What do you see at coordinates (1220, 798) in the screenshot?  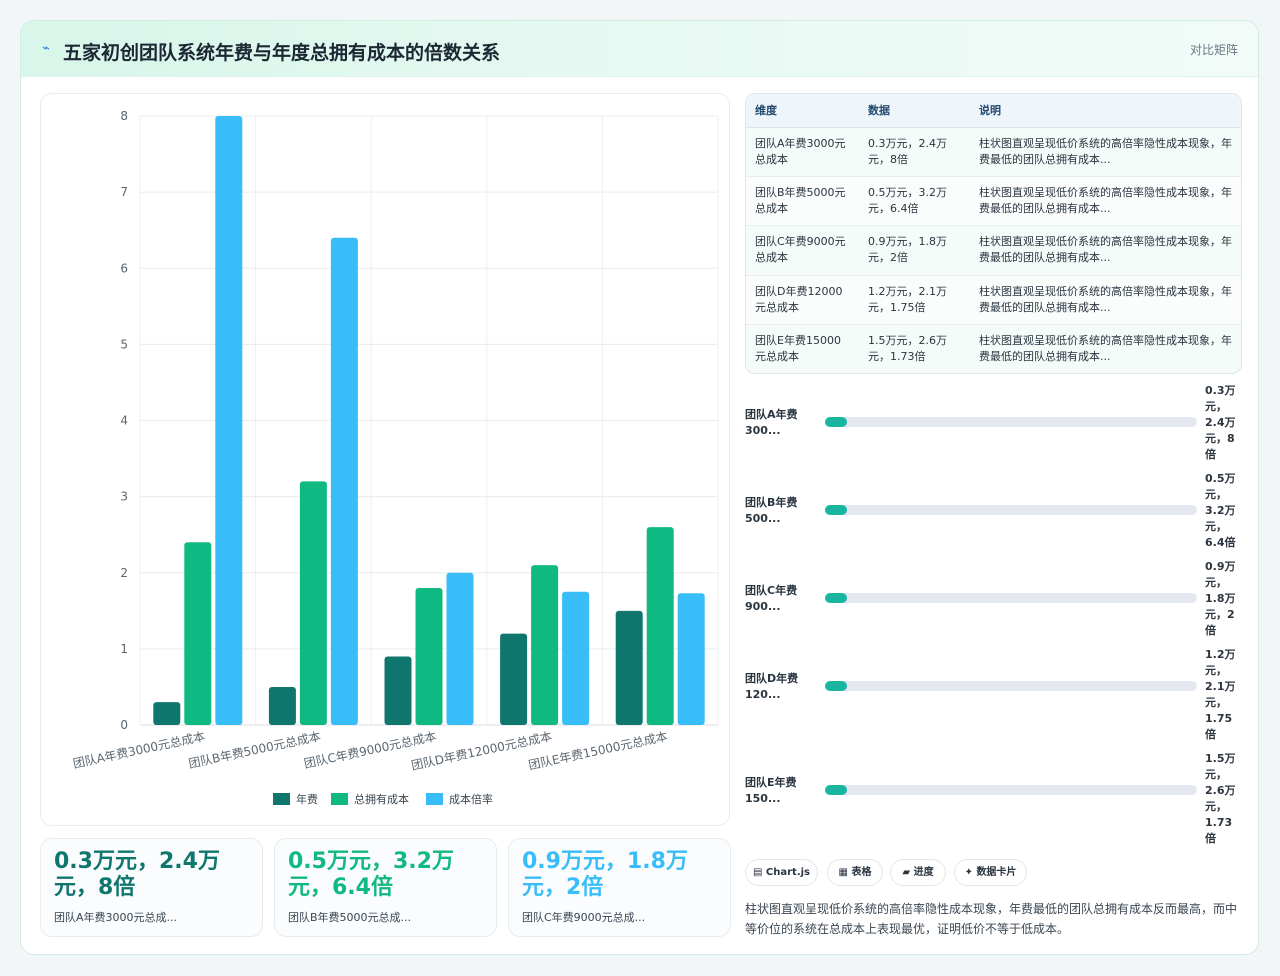 I see `progress-value: 1.5万元，2.6万元，1.73倍` at bounding box center [1220, 798].